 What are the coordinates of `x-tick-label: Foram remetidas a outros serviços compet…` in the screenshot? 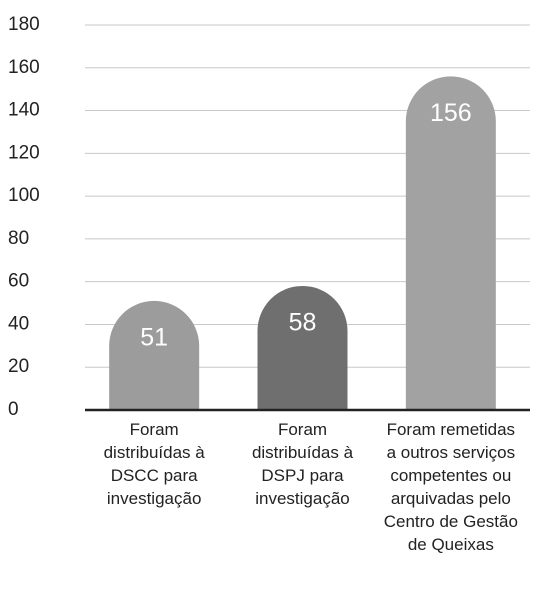 It's located at (450, 487).